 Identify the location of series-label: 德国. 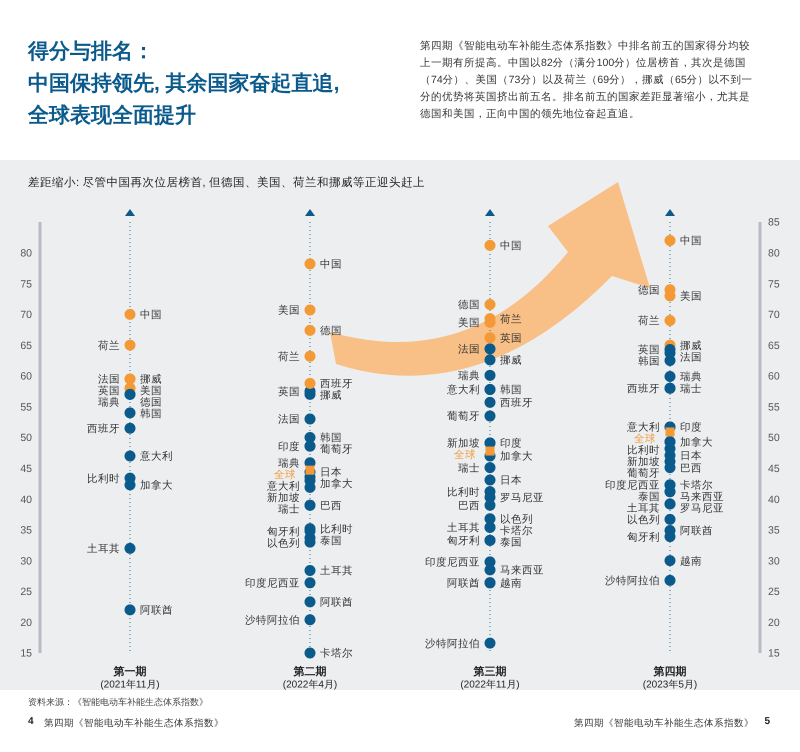
(331, 331).